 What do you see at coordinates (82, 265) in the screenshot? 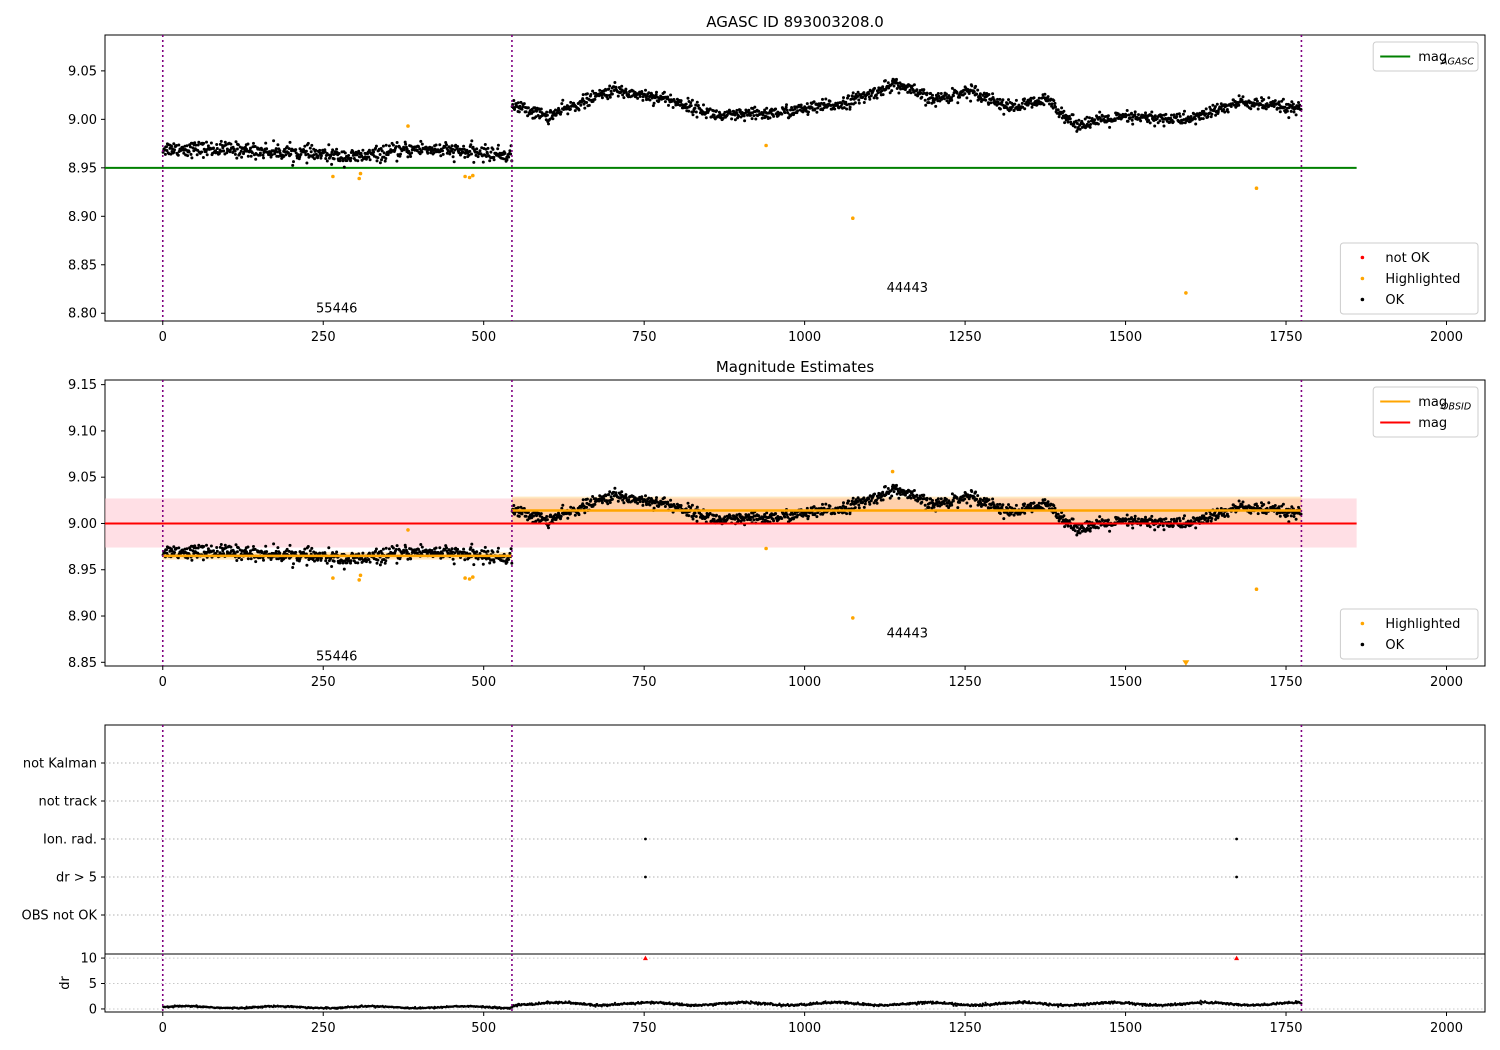
I see `y-tick-label: 8.85` at bounding box center [82, 265].